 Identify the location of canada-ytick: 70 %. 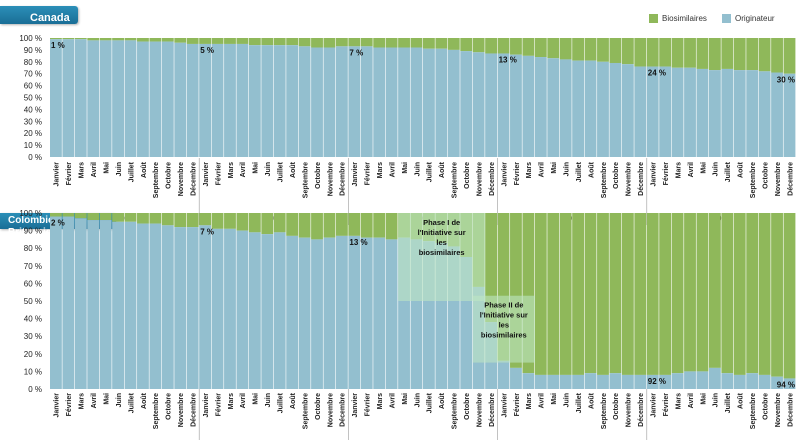
(33, 74).